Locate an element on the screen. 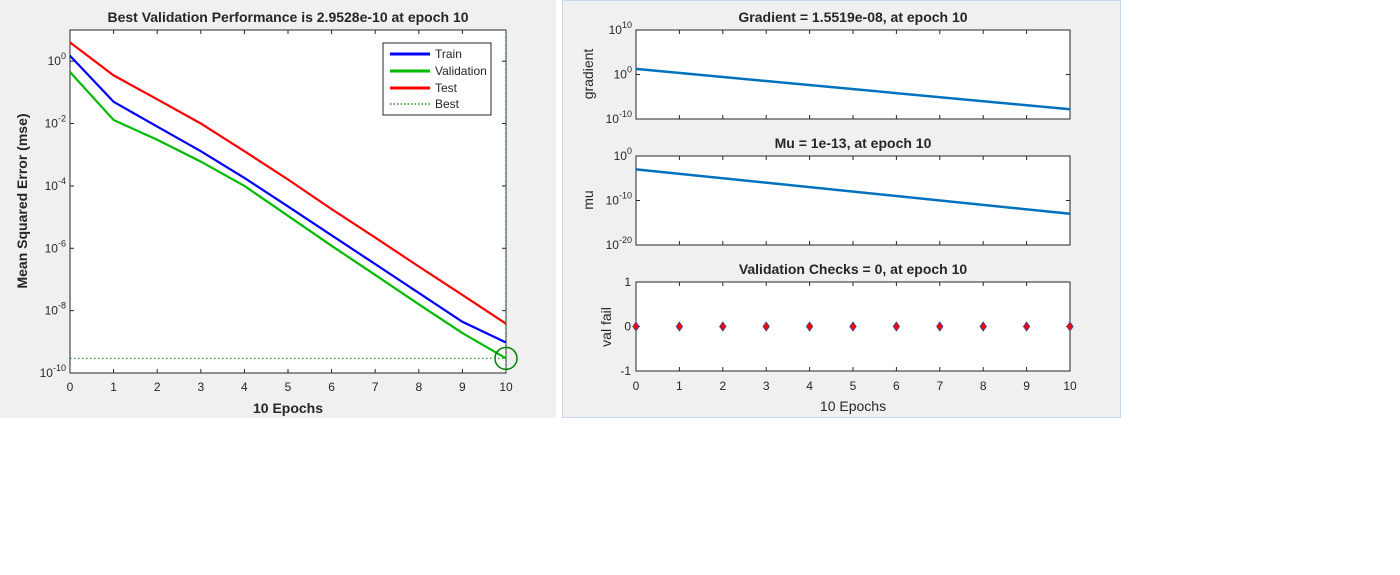 This screenshot has height=575, width=1400. val-checks-x-tick-label: 2 is located at coordinates (722, 386).